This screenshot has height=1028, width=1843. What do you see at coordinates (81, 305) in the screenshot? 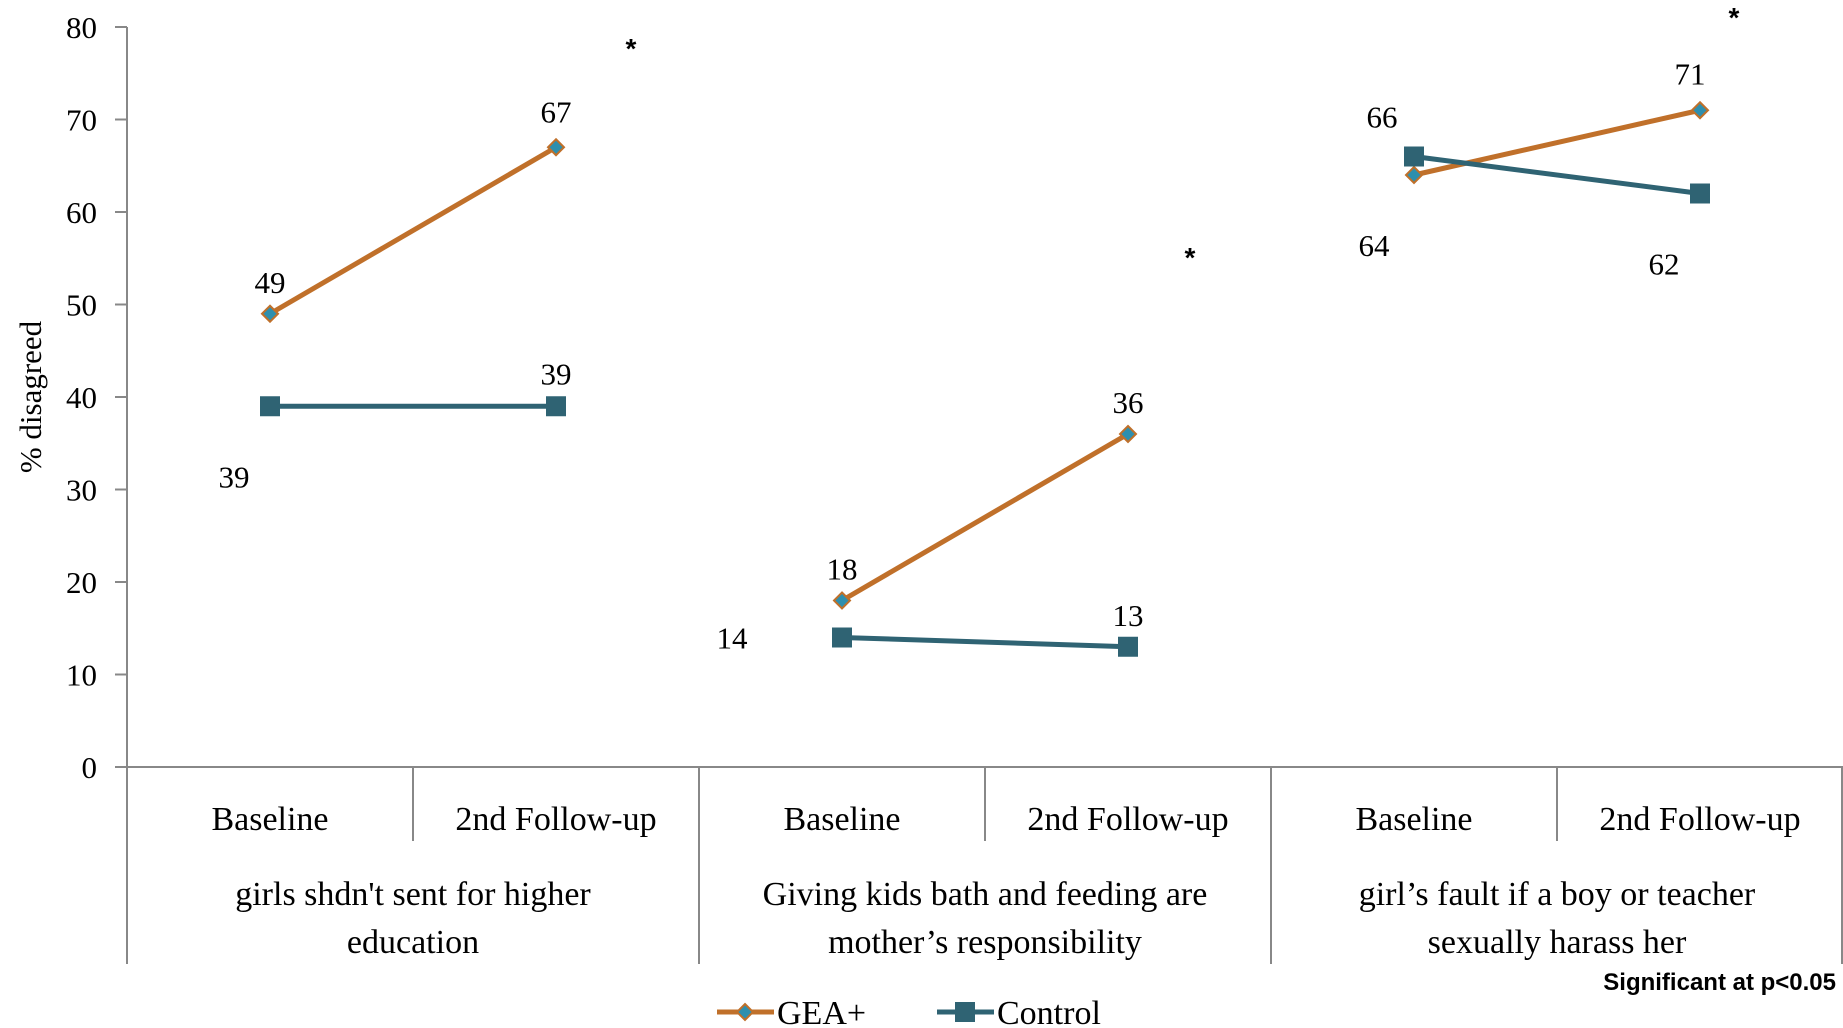
I see `y-tick-label: 50` at bounding box center [81, 305].